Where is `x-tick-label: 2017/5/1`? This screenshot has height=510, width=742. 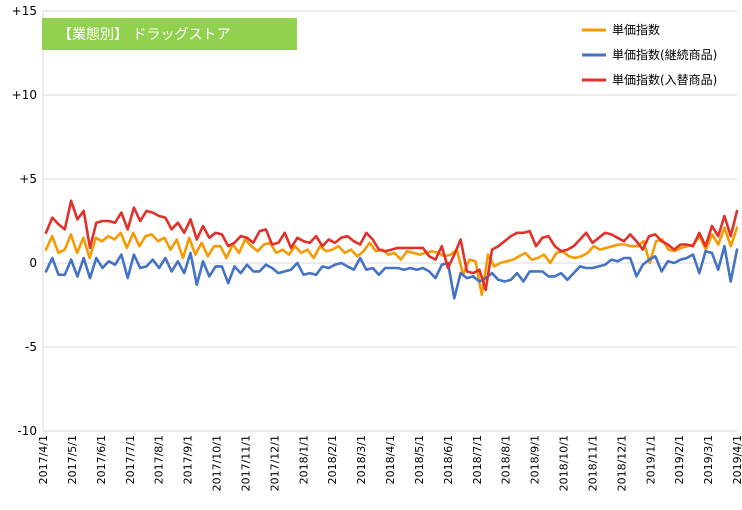
x-tick-label: 2017/5/1 is located at coordinates (72, 459).